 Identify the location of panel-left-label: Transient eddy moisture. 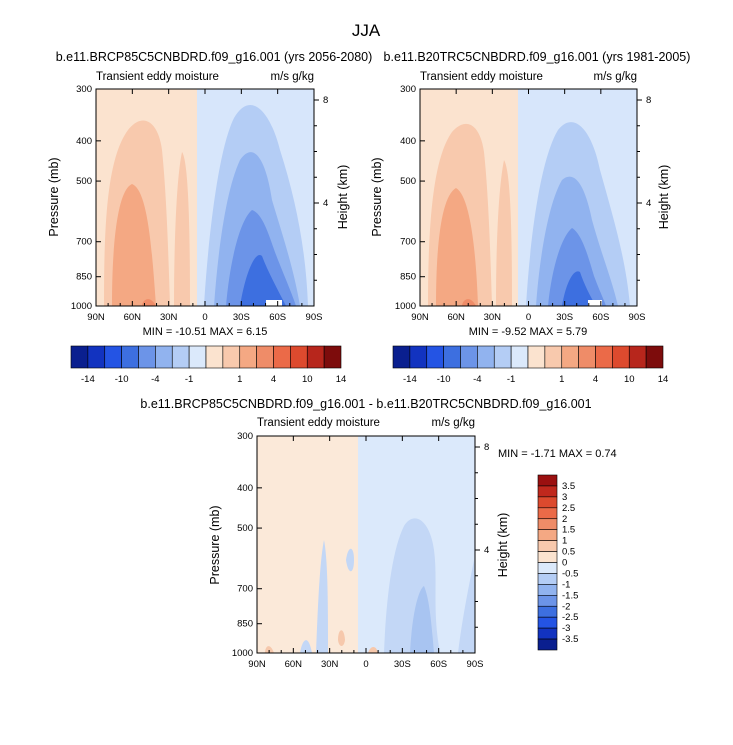
(157, 77).